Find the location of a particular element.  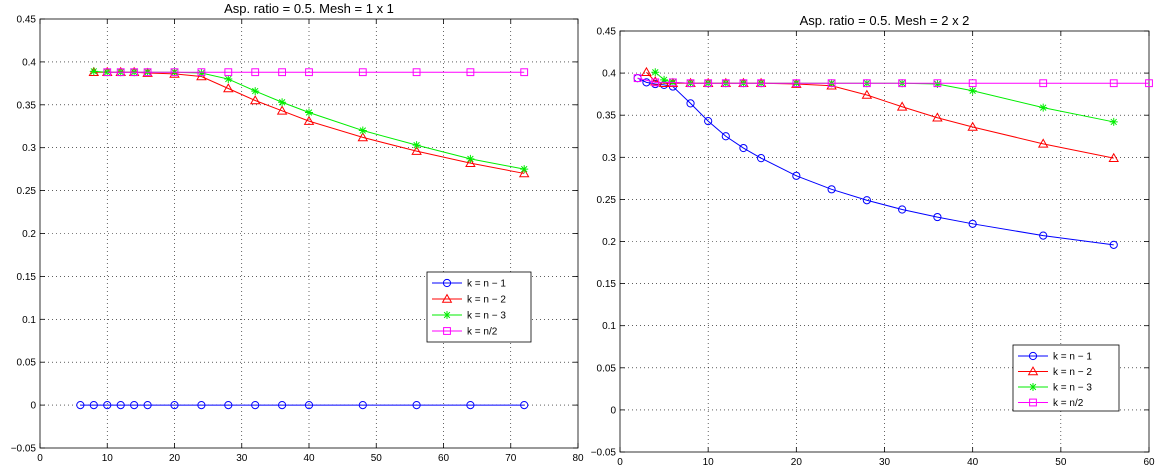

x-tick-label: 40 is located at coordinates (309, 458).